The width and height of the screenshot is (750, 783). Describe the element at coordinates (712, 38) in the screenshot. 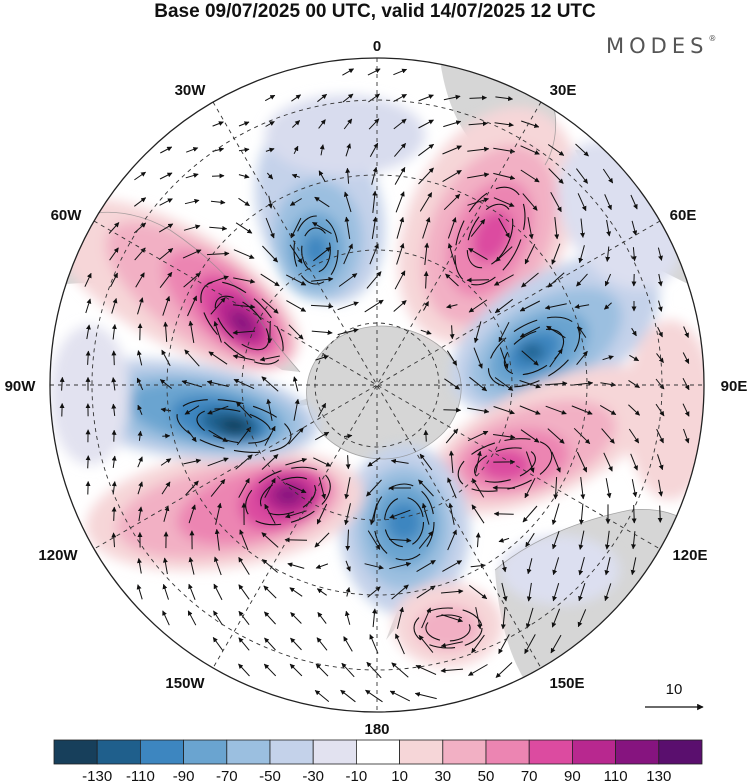

I see `registered-mark: ®` at that location.